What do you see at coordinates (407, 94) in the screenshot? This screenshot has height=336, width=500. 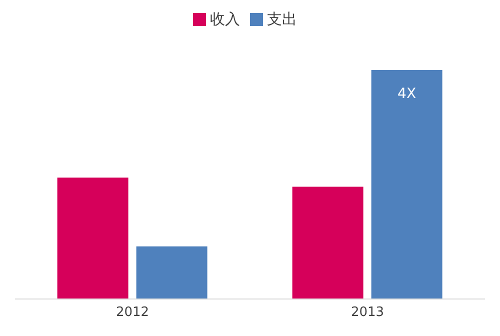 I see `annotation: 4X` at bounding box center [407, 94].